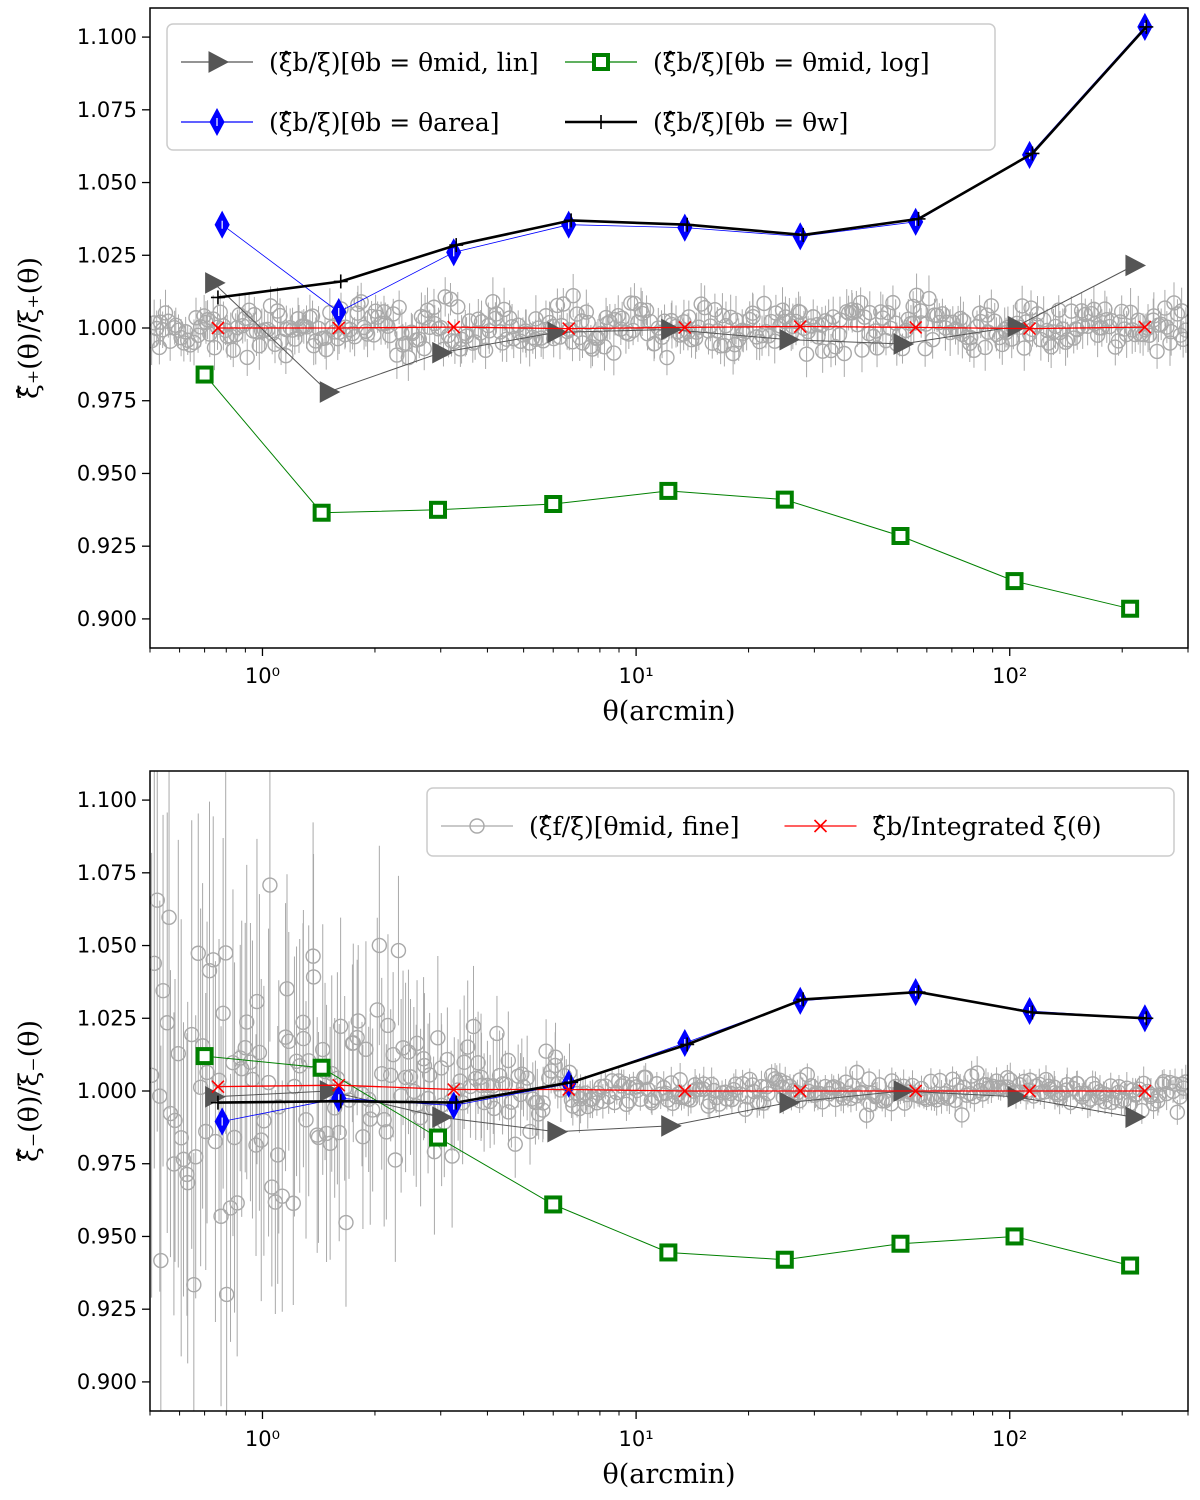 The height and width of the screenshot is (1500, 1200). What do you see at coordinates (107, 183) in the screenshot?
I see `y-tick-label: 1.050` at bounding box center [107, 183].